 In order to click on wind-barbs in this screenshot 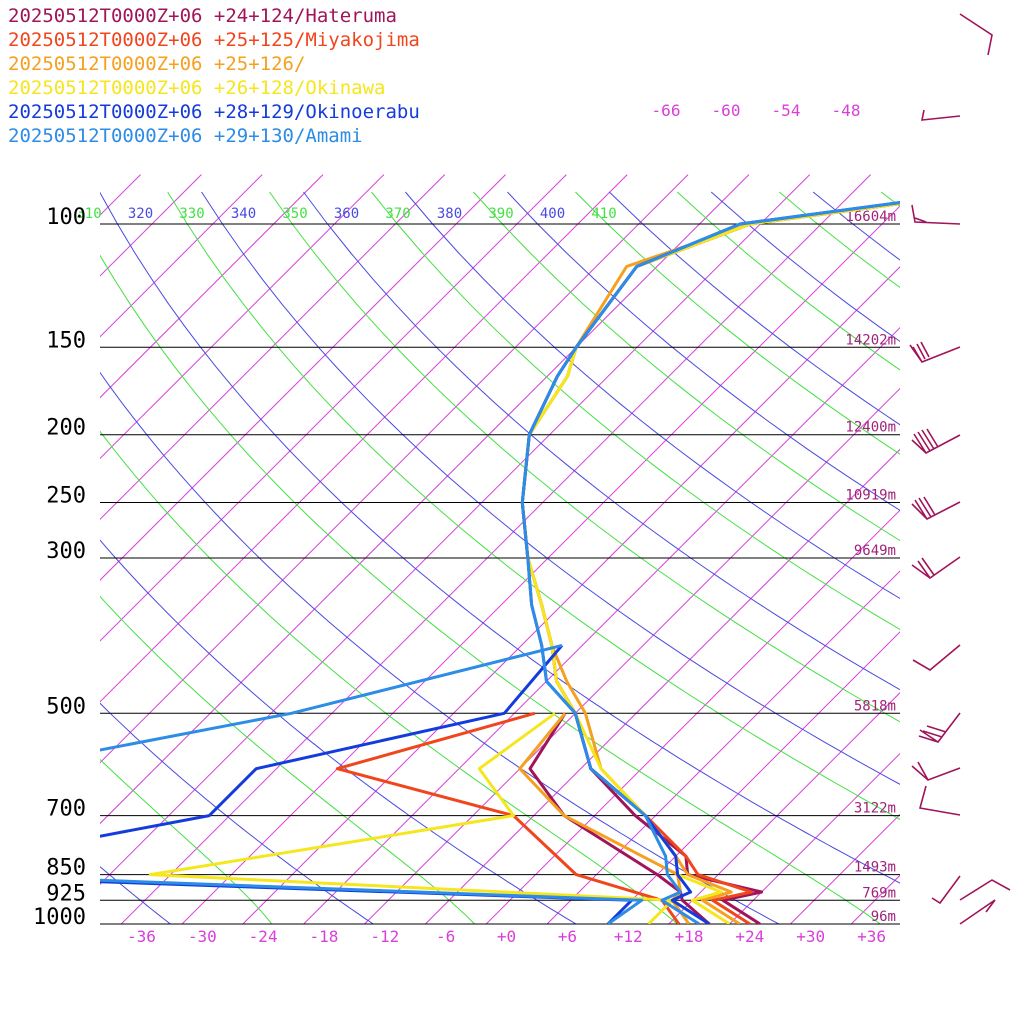, I will do `click(960, 469)`.